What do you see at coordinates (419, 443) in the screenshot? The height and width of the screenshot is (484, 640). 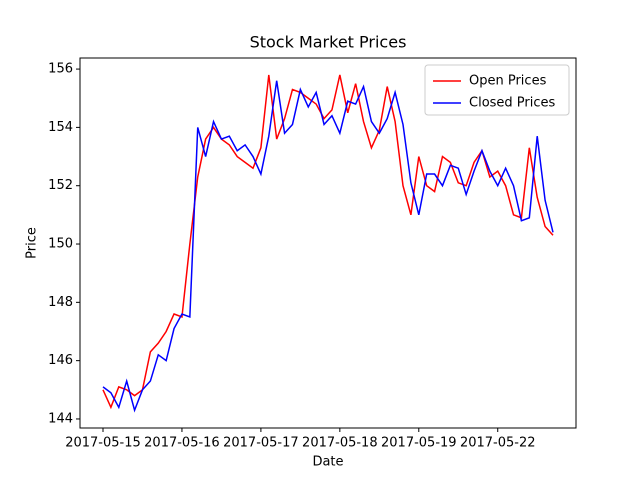 I see `x-tick-label: 2017-05-19` at bounding box center [419, 443].